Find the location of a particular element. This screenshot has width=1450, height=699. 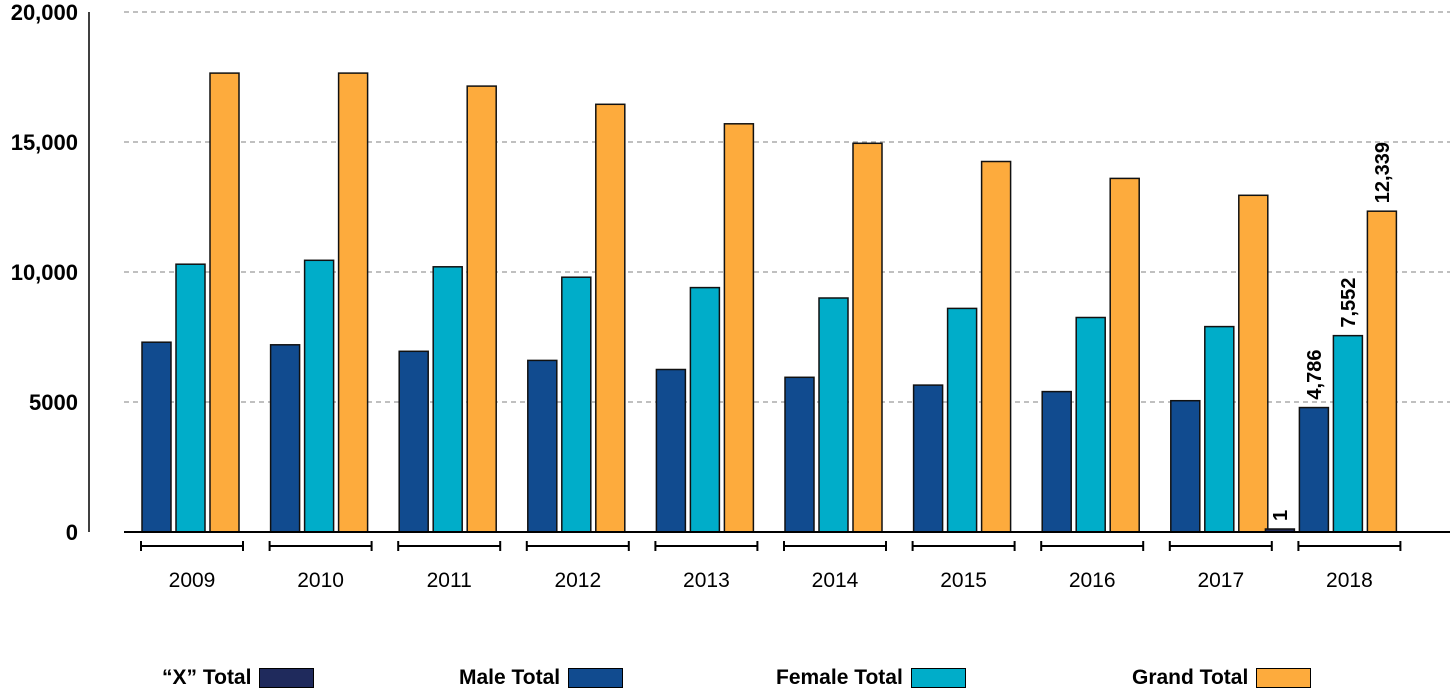

data-label: 7,552 is located at coordinates (1349, 303).